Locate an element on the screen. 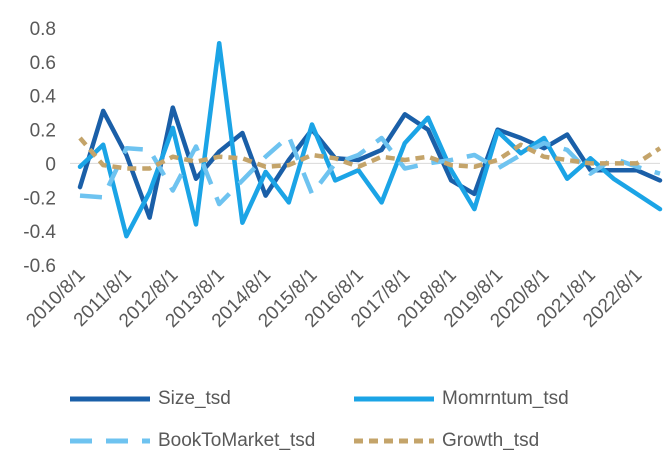 The height and width of the screenshot is (462, 672). y-tick-label: 0.8 is located at coordinates (43, 29).